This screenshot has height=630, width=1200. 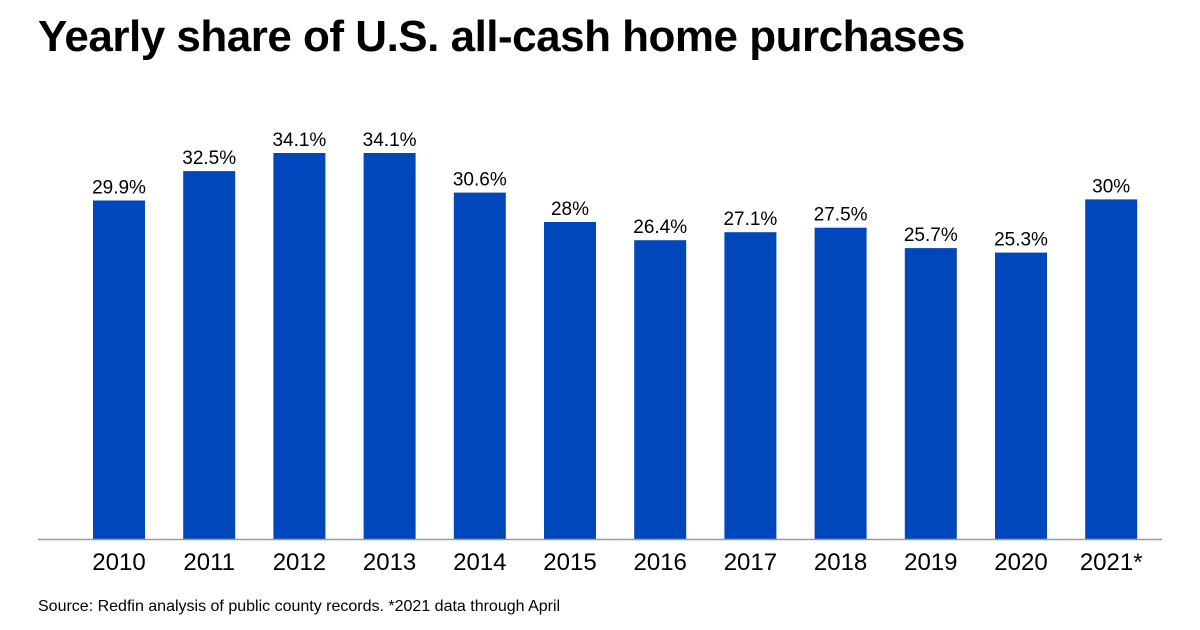 What do you see at coordinates (209, 158) in the screenshot?
I see `data-label-2011: 32.5%` at bounding box center [209, 158].